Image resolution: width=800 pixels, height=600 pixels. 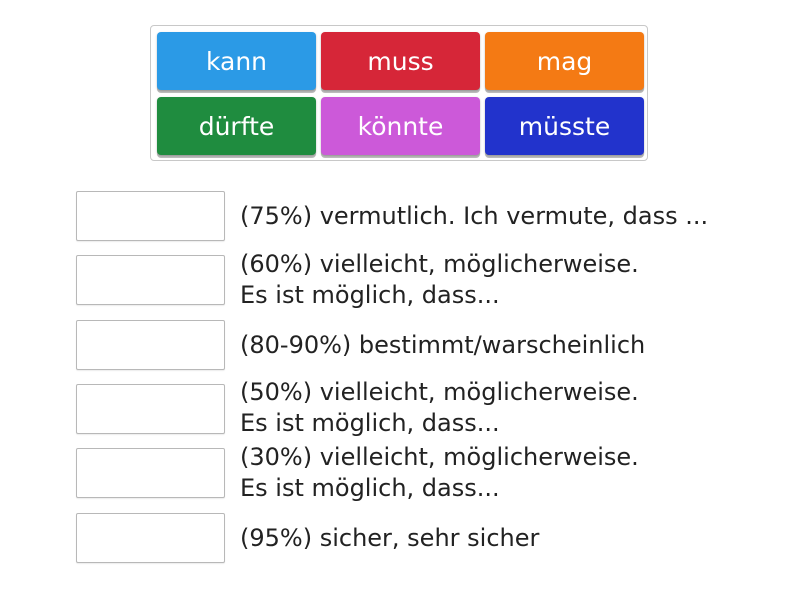 What do you see at coordinates (390, 537) in the screenshot?
I see `prompt-line: (95%) sicher, sehr sicher` at bounding box center [390, 537].